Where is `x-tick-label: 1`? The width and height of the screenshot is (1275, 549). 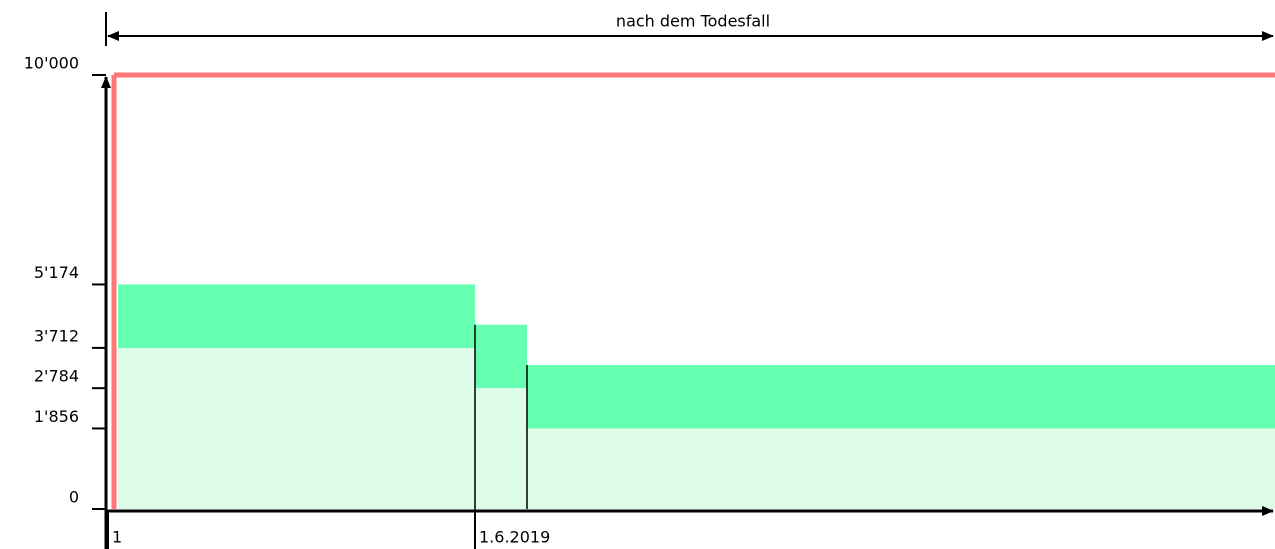 x-tick-label: 1 is located at coordinates (117, 537).